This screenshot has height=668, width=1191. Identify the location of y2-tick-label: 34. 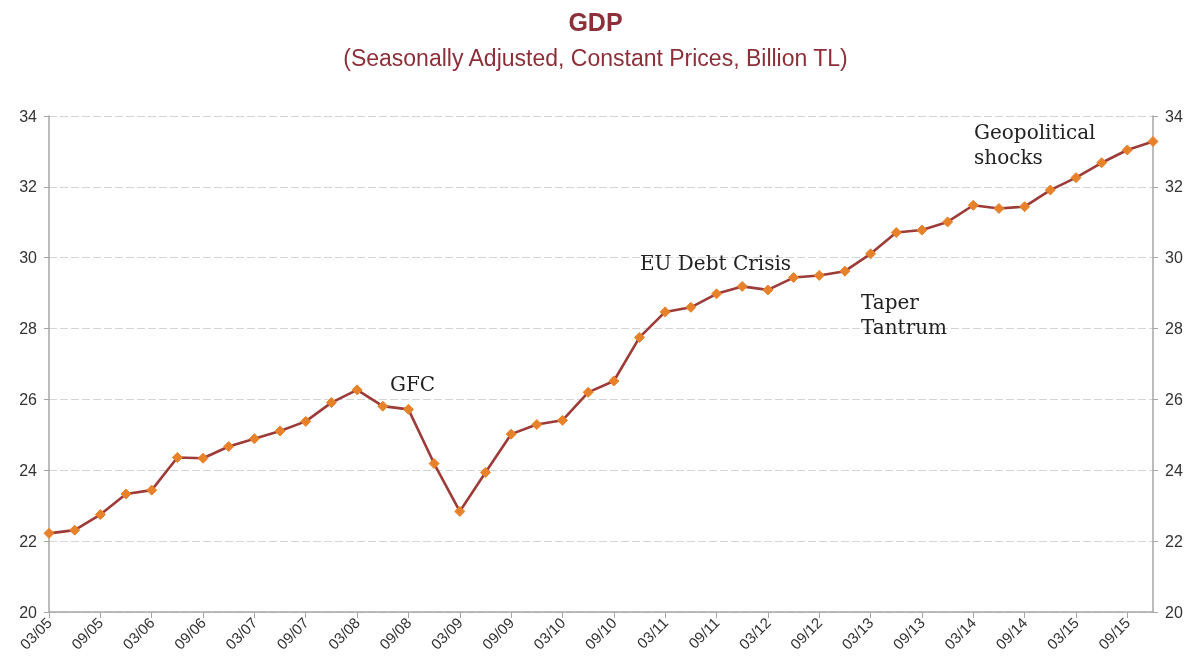
(1174, 116).